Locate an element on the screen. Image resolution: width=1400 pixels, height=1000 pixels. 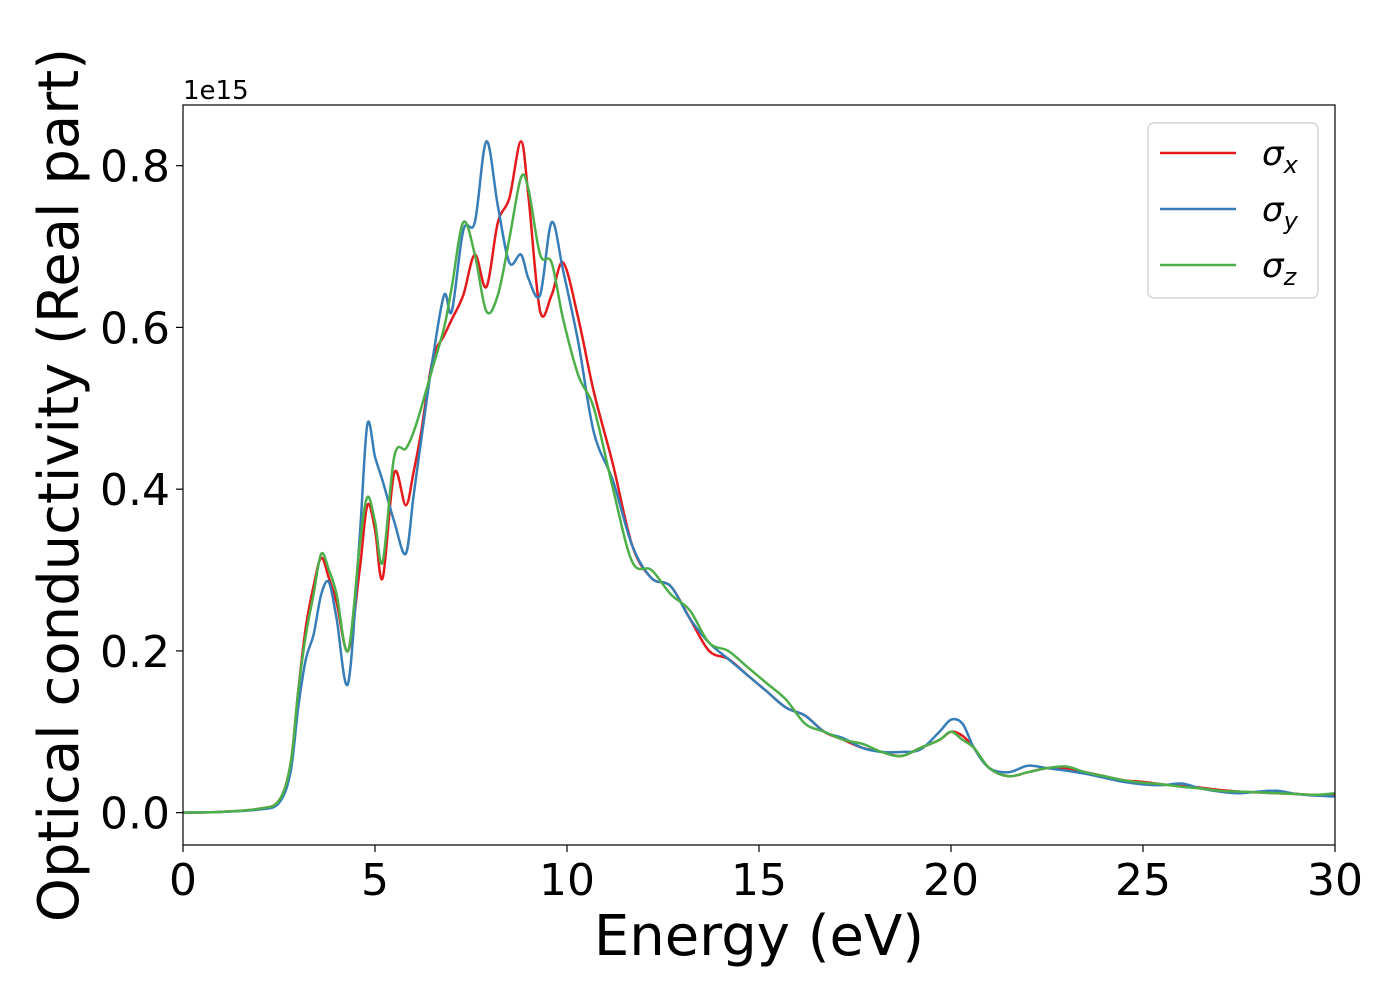
legend-label-y: σy is located at coordinates (1280, 212).